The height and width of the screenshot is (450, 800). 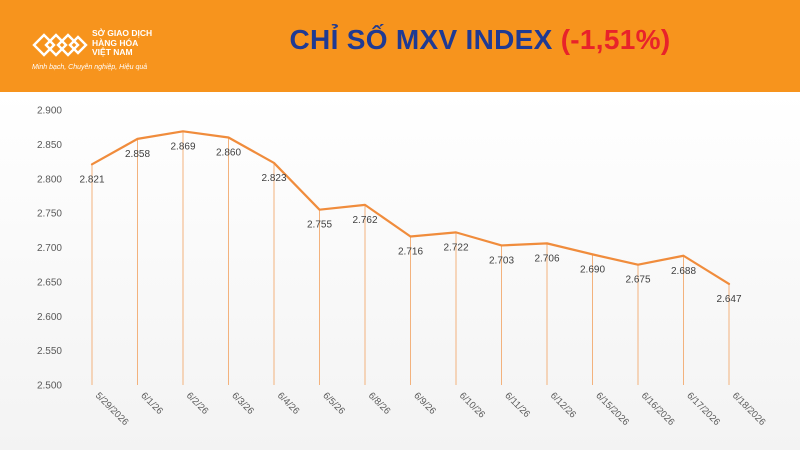 I want to click on data-label: 2.860, so click(x=228, y=153).